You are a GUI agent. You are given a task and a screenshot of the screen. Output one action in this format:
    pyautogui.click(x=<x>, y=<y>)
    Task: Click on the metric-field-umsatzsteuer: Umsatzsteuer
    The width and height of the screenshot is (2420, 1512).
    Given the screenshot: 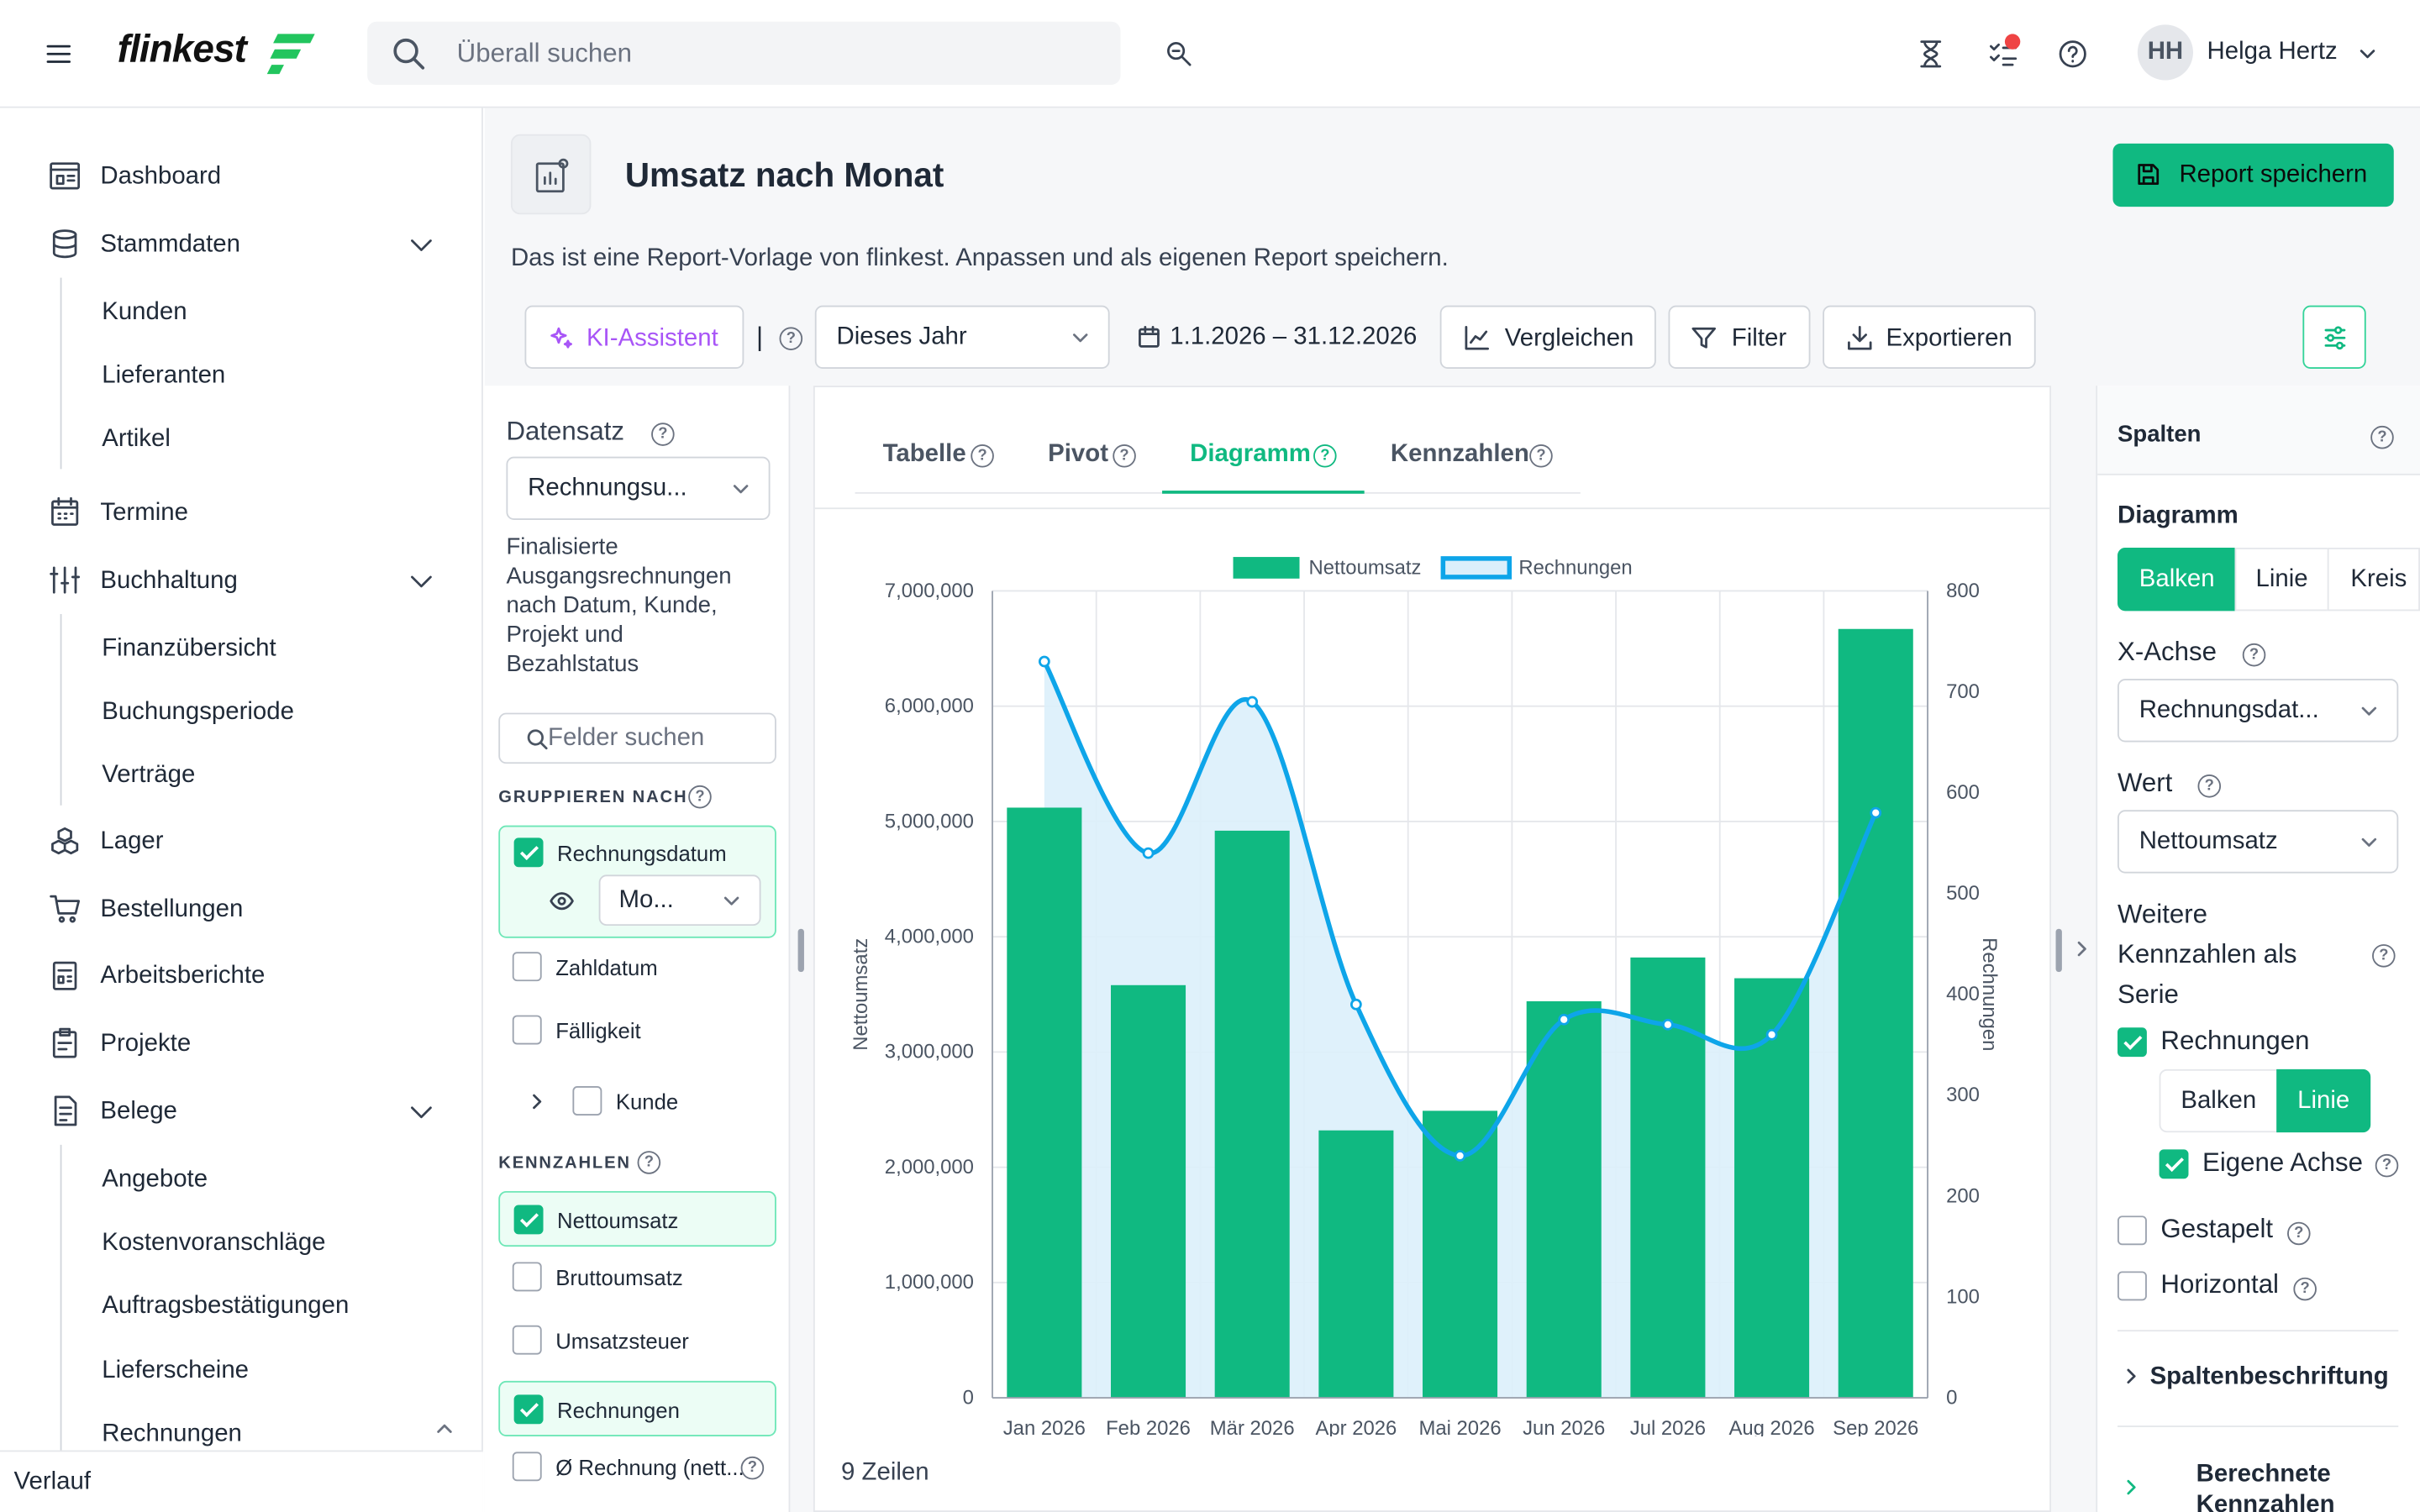 What is the action you would take?
    pyautogui.click(x=637, y=1340)
    